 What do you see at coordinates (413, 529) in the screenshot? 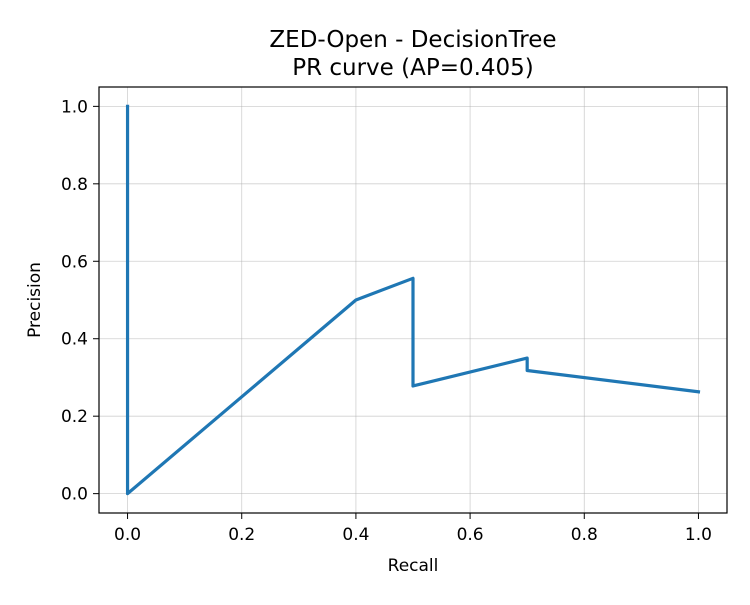
I see `x-axis-ticks: 0.0 0.2 0.4 0.6 0.8 1.0` at bounding box center [413, 529].